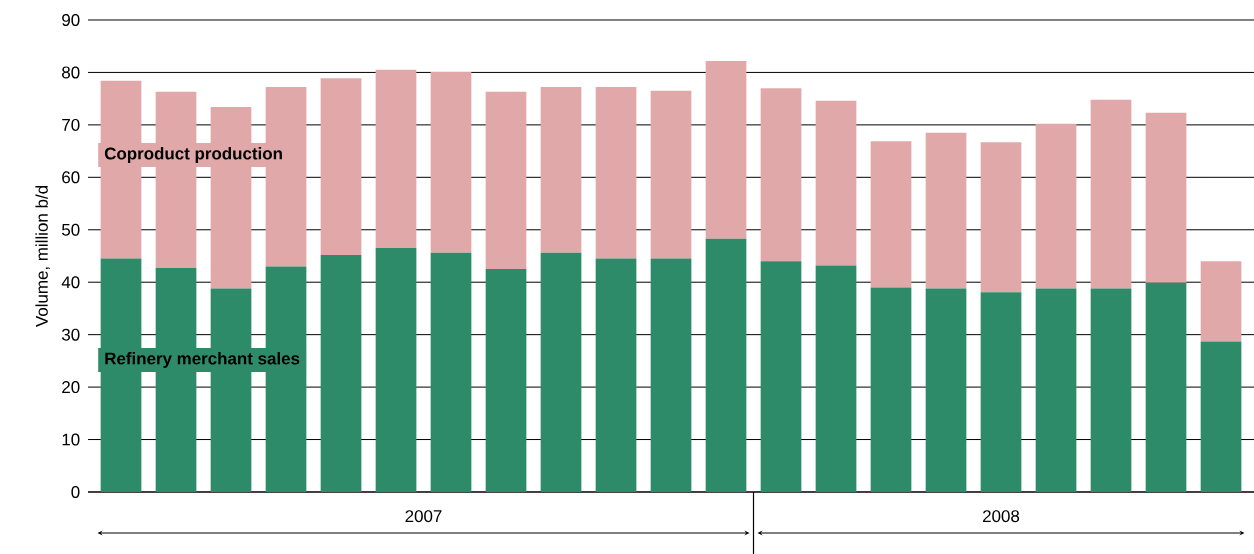  I want to click on y-tick-label: 10, so click(71, 439).